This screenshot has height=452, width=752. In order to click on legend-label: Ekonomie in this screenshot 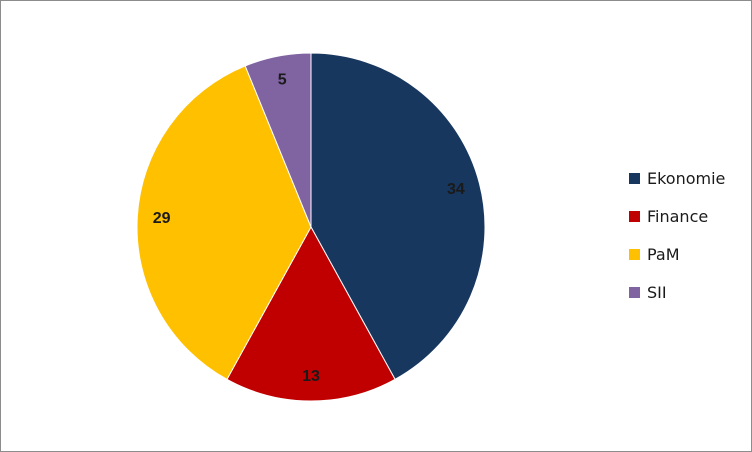, I will do `click(686, 178)`.